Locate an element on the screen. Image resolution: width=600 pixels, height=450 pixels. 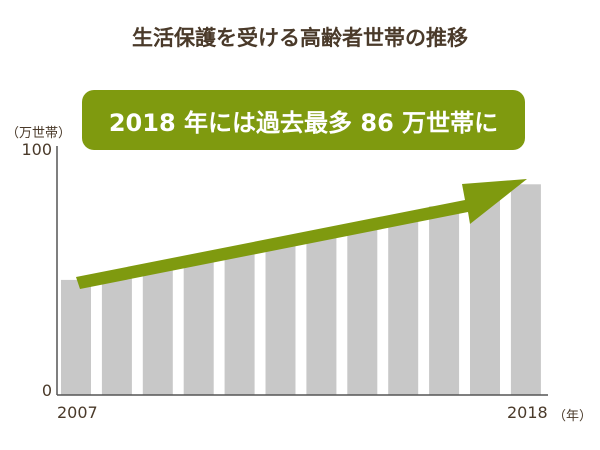
y-tick-0: 0 is located at coordinates (46, 390).